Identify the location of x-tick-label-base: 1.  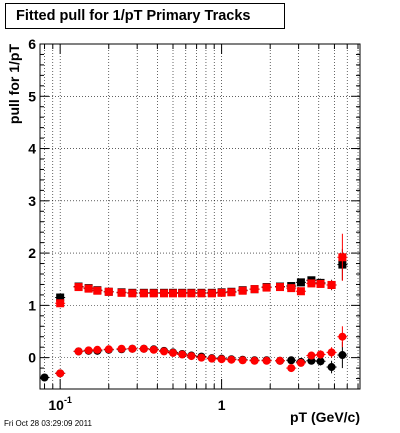
(222, 405).